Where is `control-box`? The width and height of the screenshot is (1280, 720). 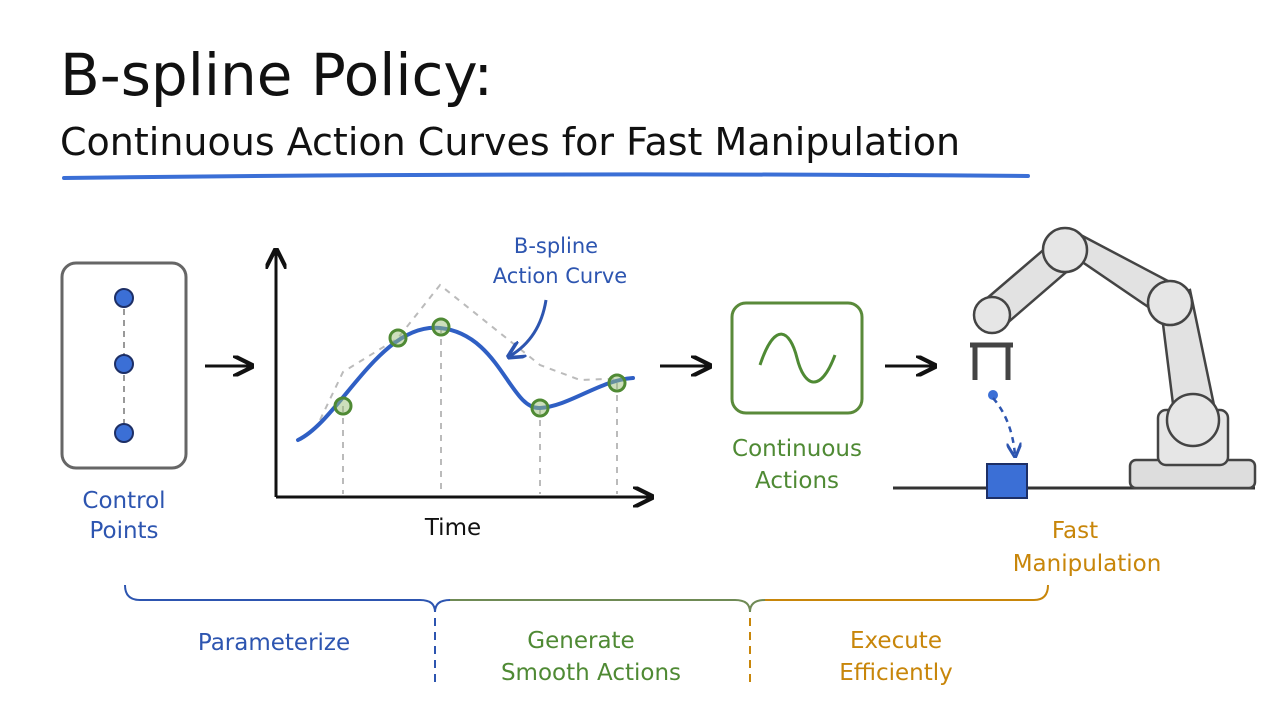 control-box is located at coordinates (124, 365).